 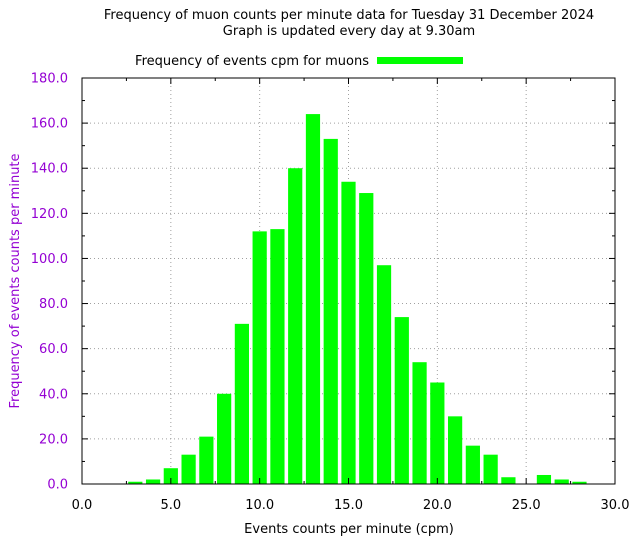 I want to click on x-axis-label: Events counts per minute (cpm), so click(x=349, y=529).